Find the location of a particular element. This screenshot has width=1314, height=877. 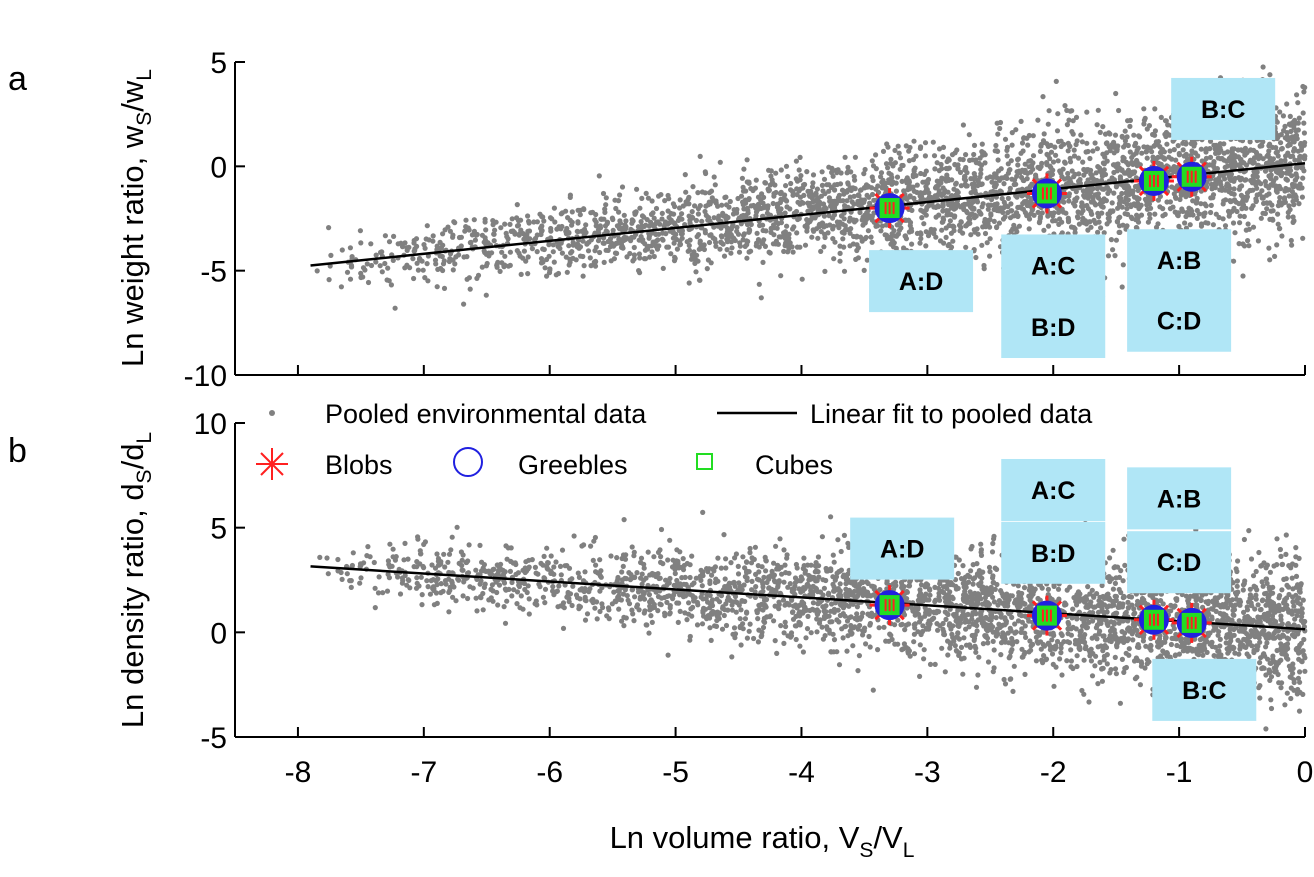

pair-label-text: A:C is located at coordinates (1053, 266).